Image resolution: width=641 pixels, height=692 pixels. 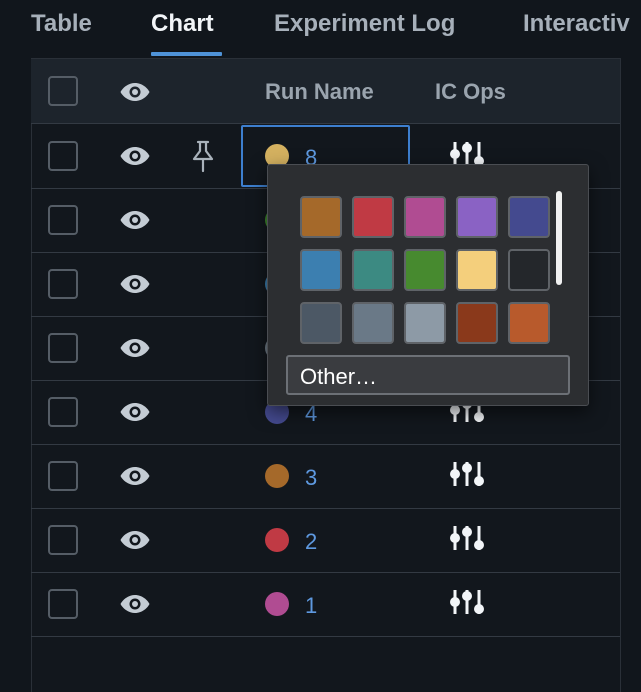 I want to click on color-swatch-teal, so click(x=373, y=270).